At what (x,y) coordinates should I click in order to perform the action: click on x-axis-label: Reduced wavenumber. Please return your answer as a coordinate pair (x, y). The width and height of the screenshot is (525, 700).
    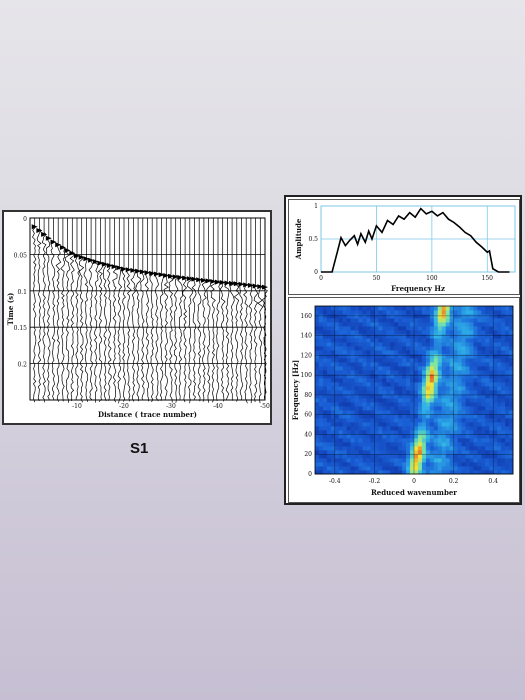
    Looking at the image, I should click on (414, 492).